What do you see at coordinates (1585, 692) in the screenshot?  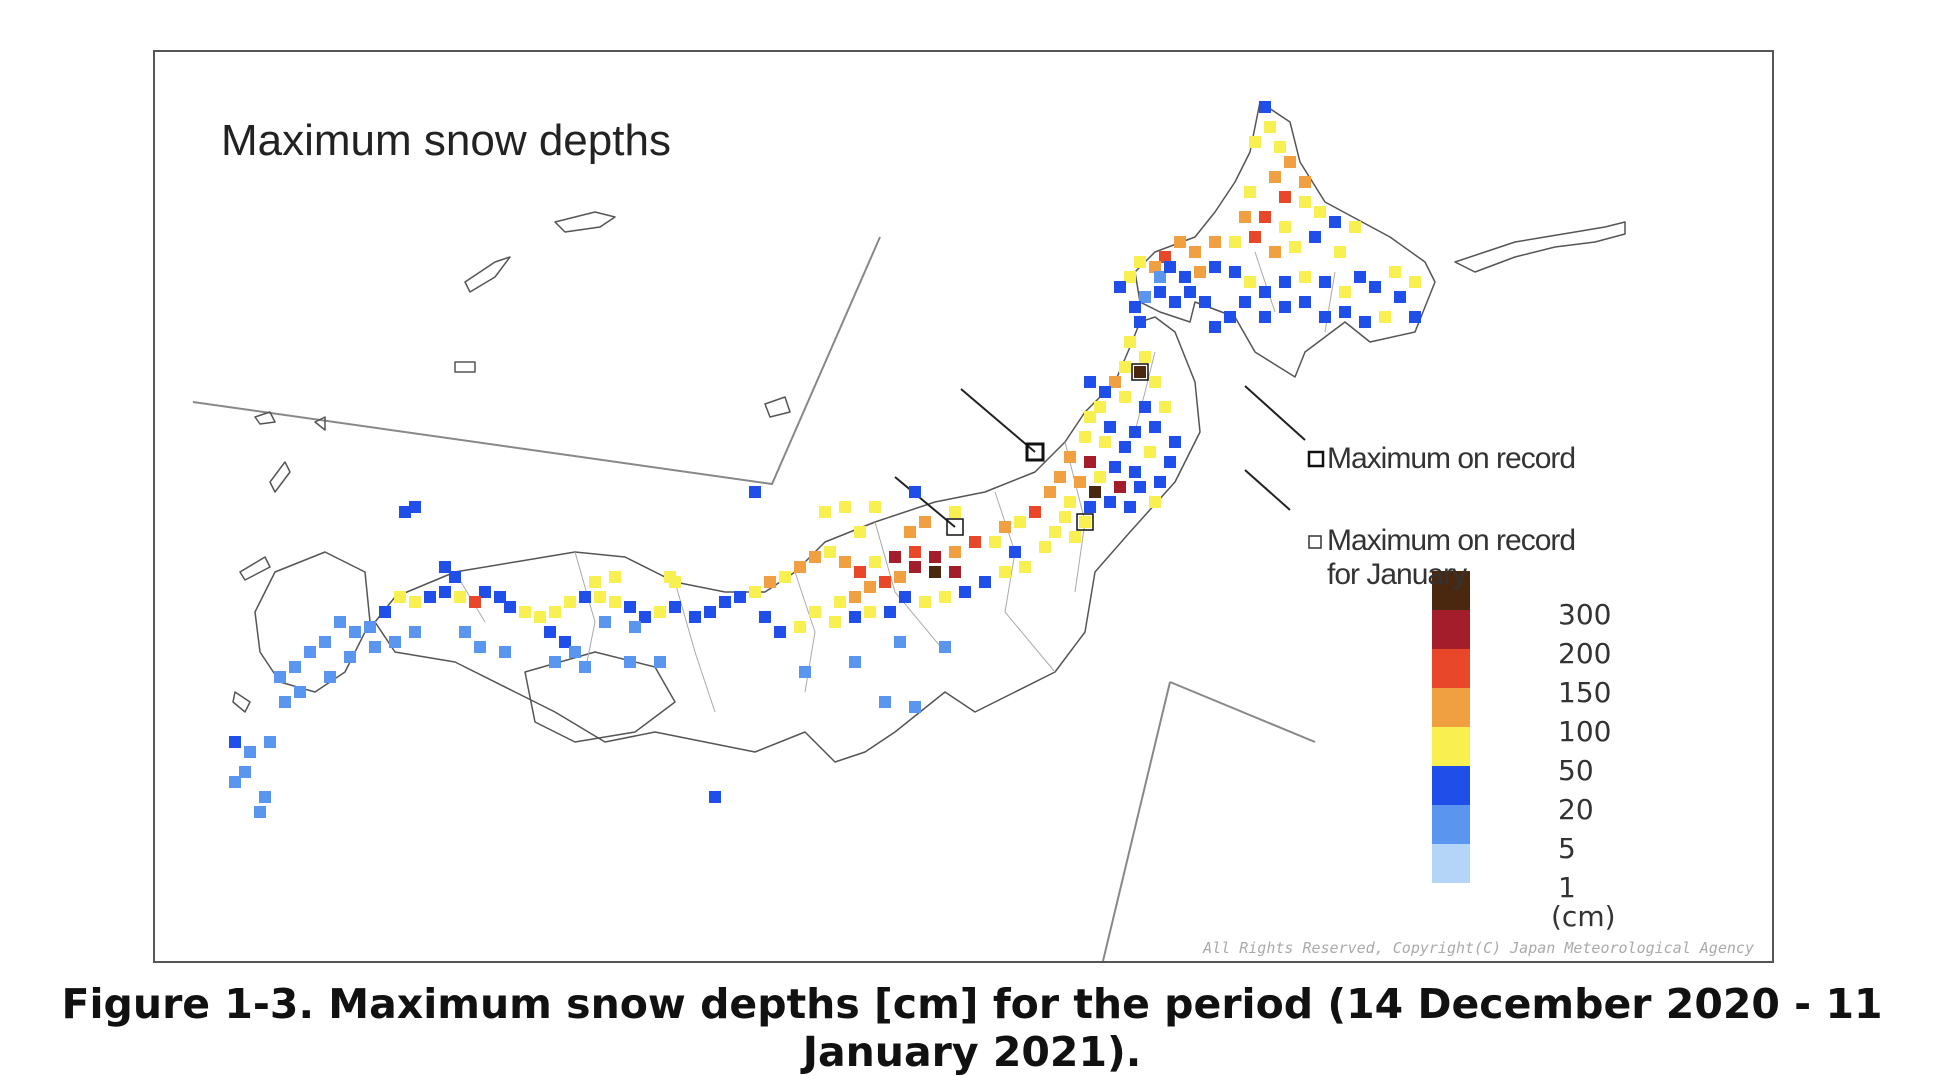 I see `scale-label-150: 150` at bounding box center [1585, 692].